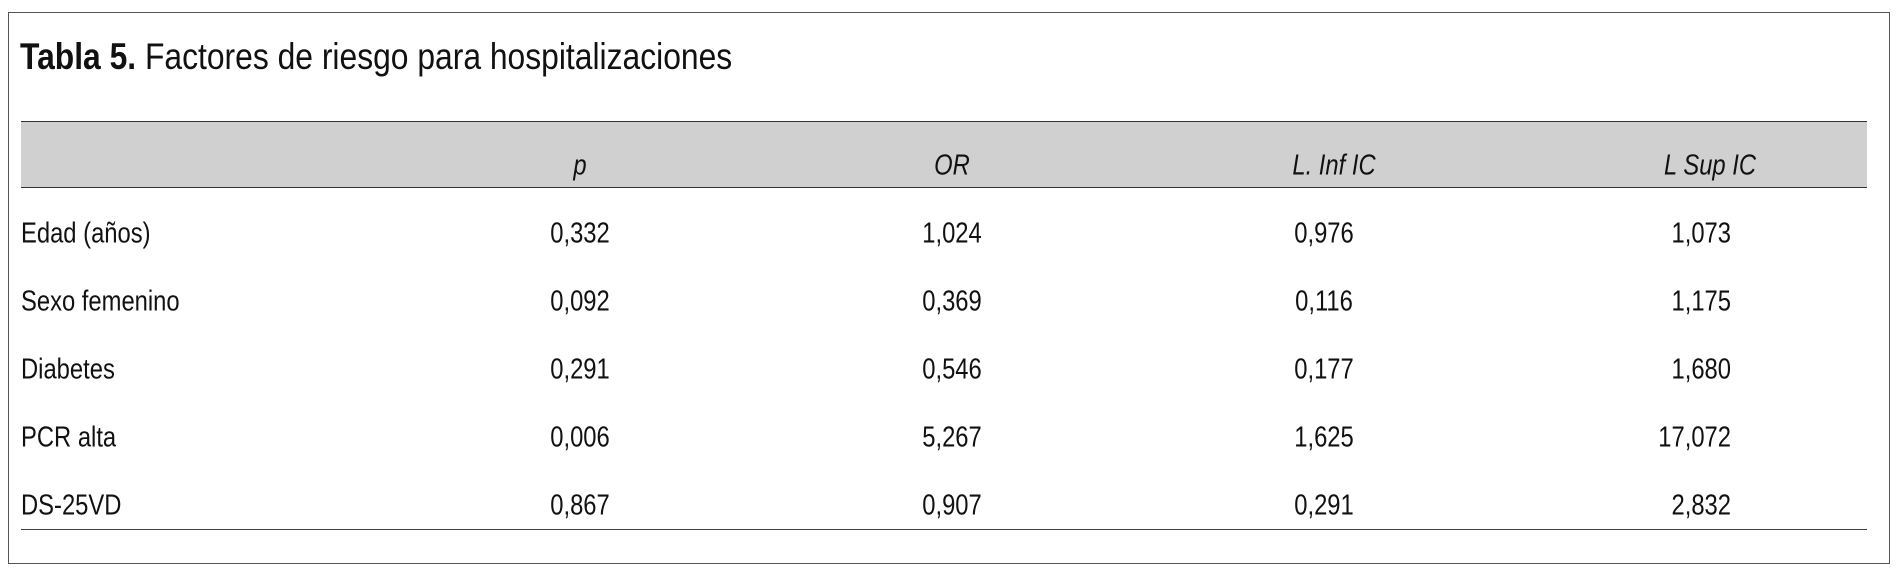 Image resolution: width=1901 pixels, height=580 pixels. What do you see at coordinates (1324, 301) in the screenshot?
I see `cell-l-inf-ic: 0,116` at bounding box center [1324, 301].